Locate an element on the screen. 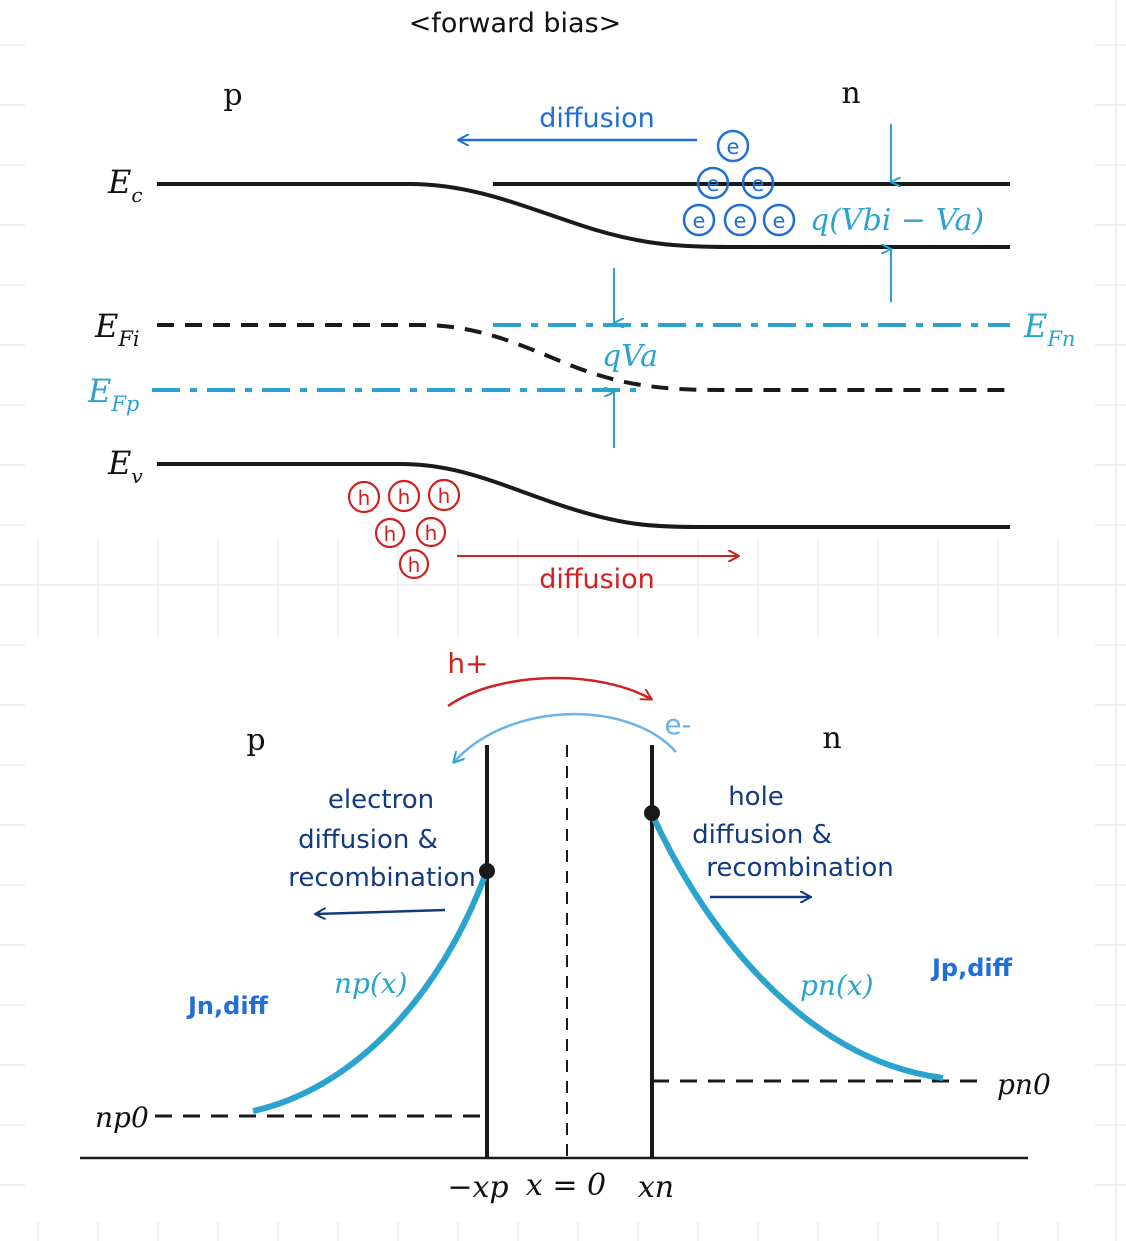 The height and width of the screenshot is (1241, 1126). electron-cluster: e e e e e e is located at coordinates (739, 183).